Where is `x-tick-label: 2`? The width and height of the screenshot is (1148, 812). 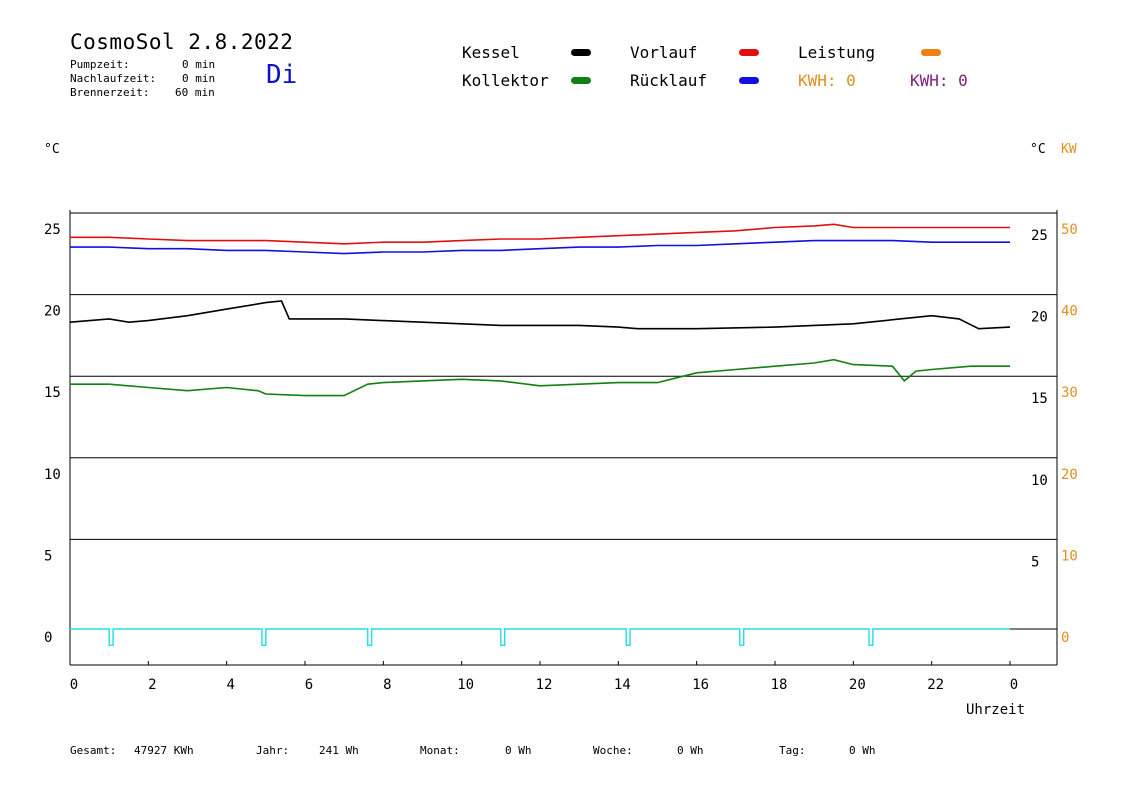 x-tick-label: 2 is located at coordinates (152, 685).